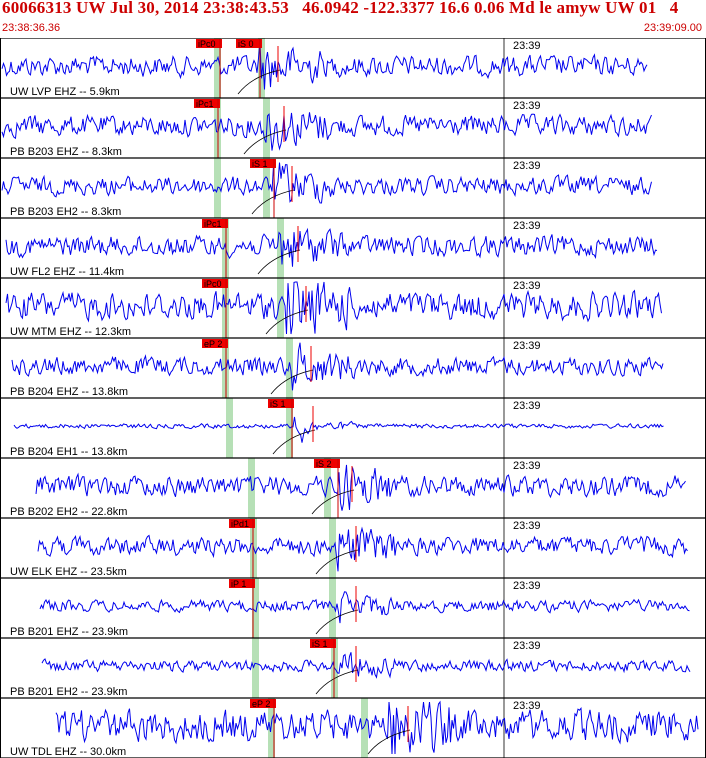 This screenshot has height=758, width=706. What do you see at coordinates (65, 212) in the screenshot?
I see `station-label: PB B203 EH2 -- 8.3km` at bounding box center [65, 212].